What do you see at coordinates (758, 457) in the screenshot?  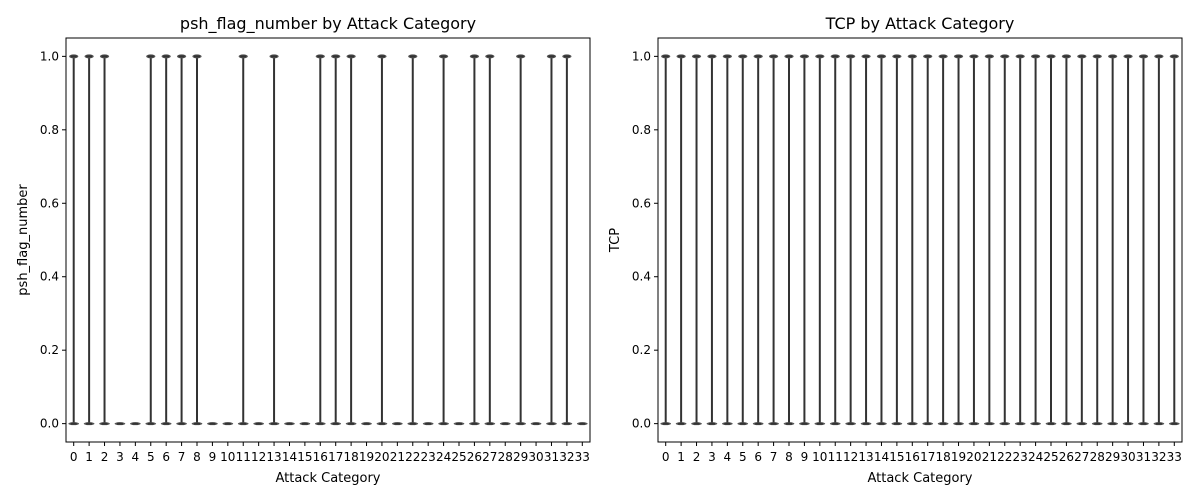 I see `x-tick-label: 6` at bounding box center [758, 457].